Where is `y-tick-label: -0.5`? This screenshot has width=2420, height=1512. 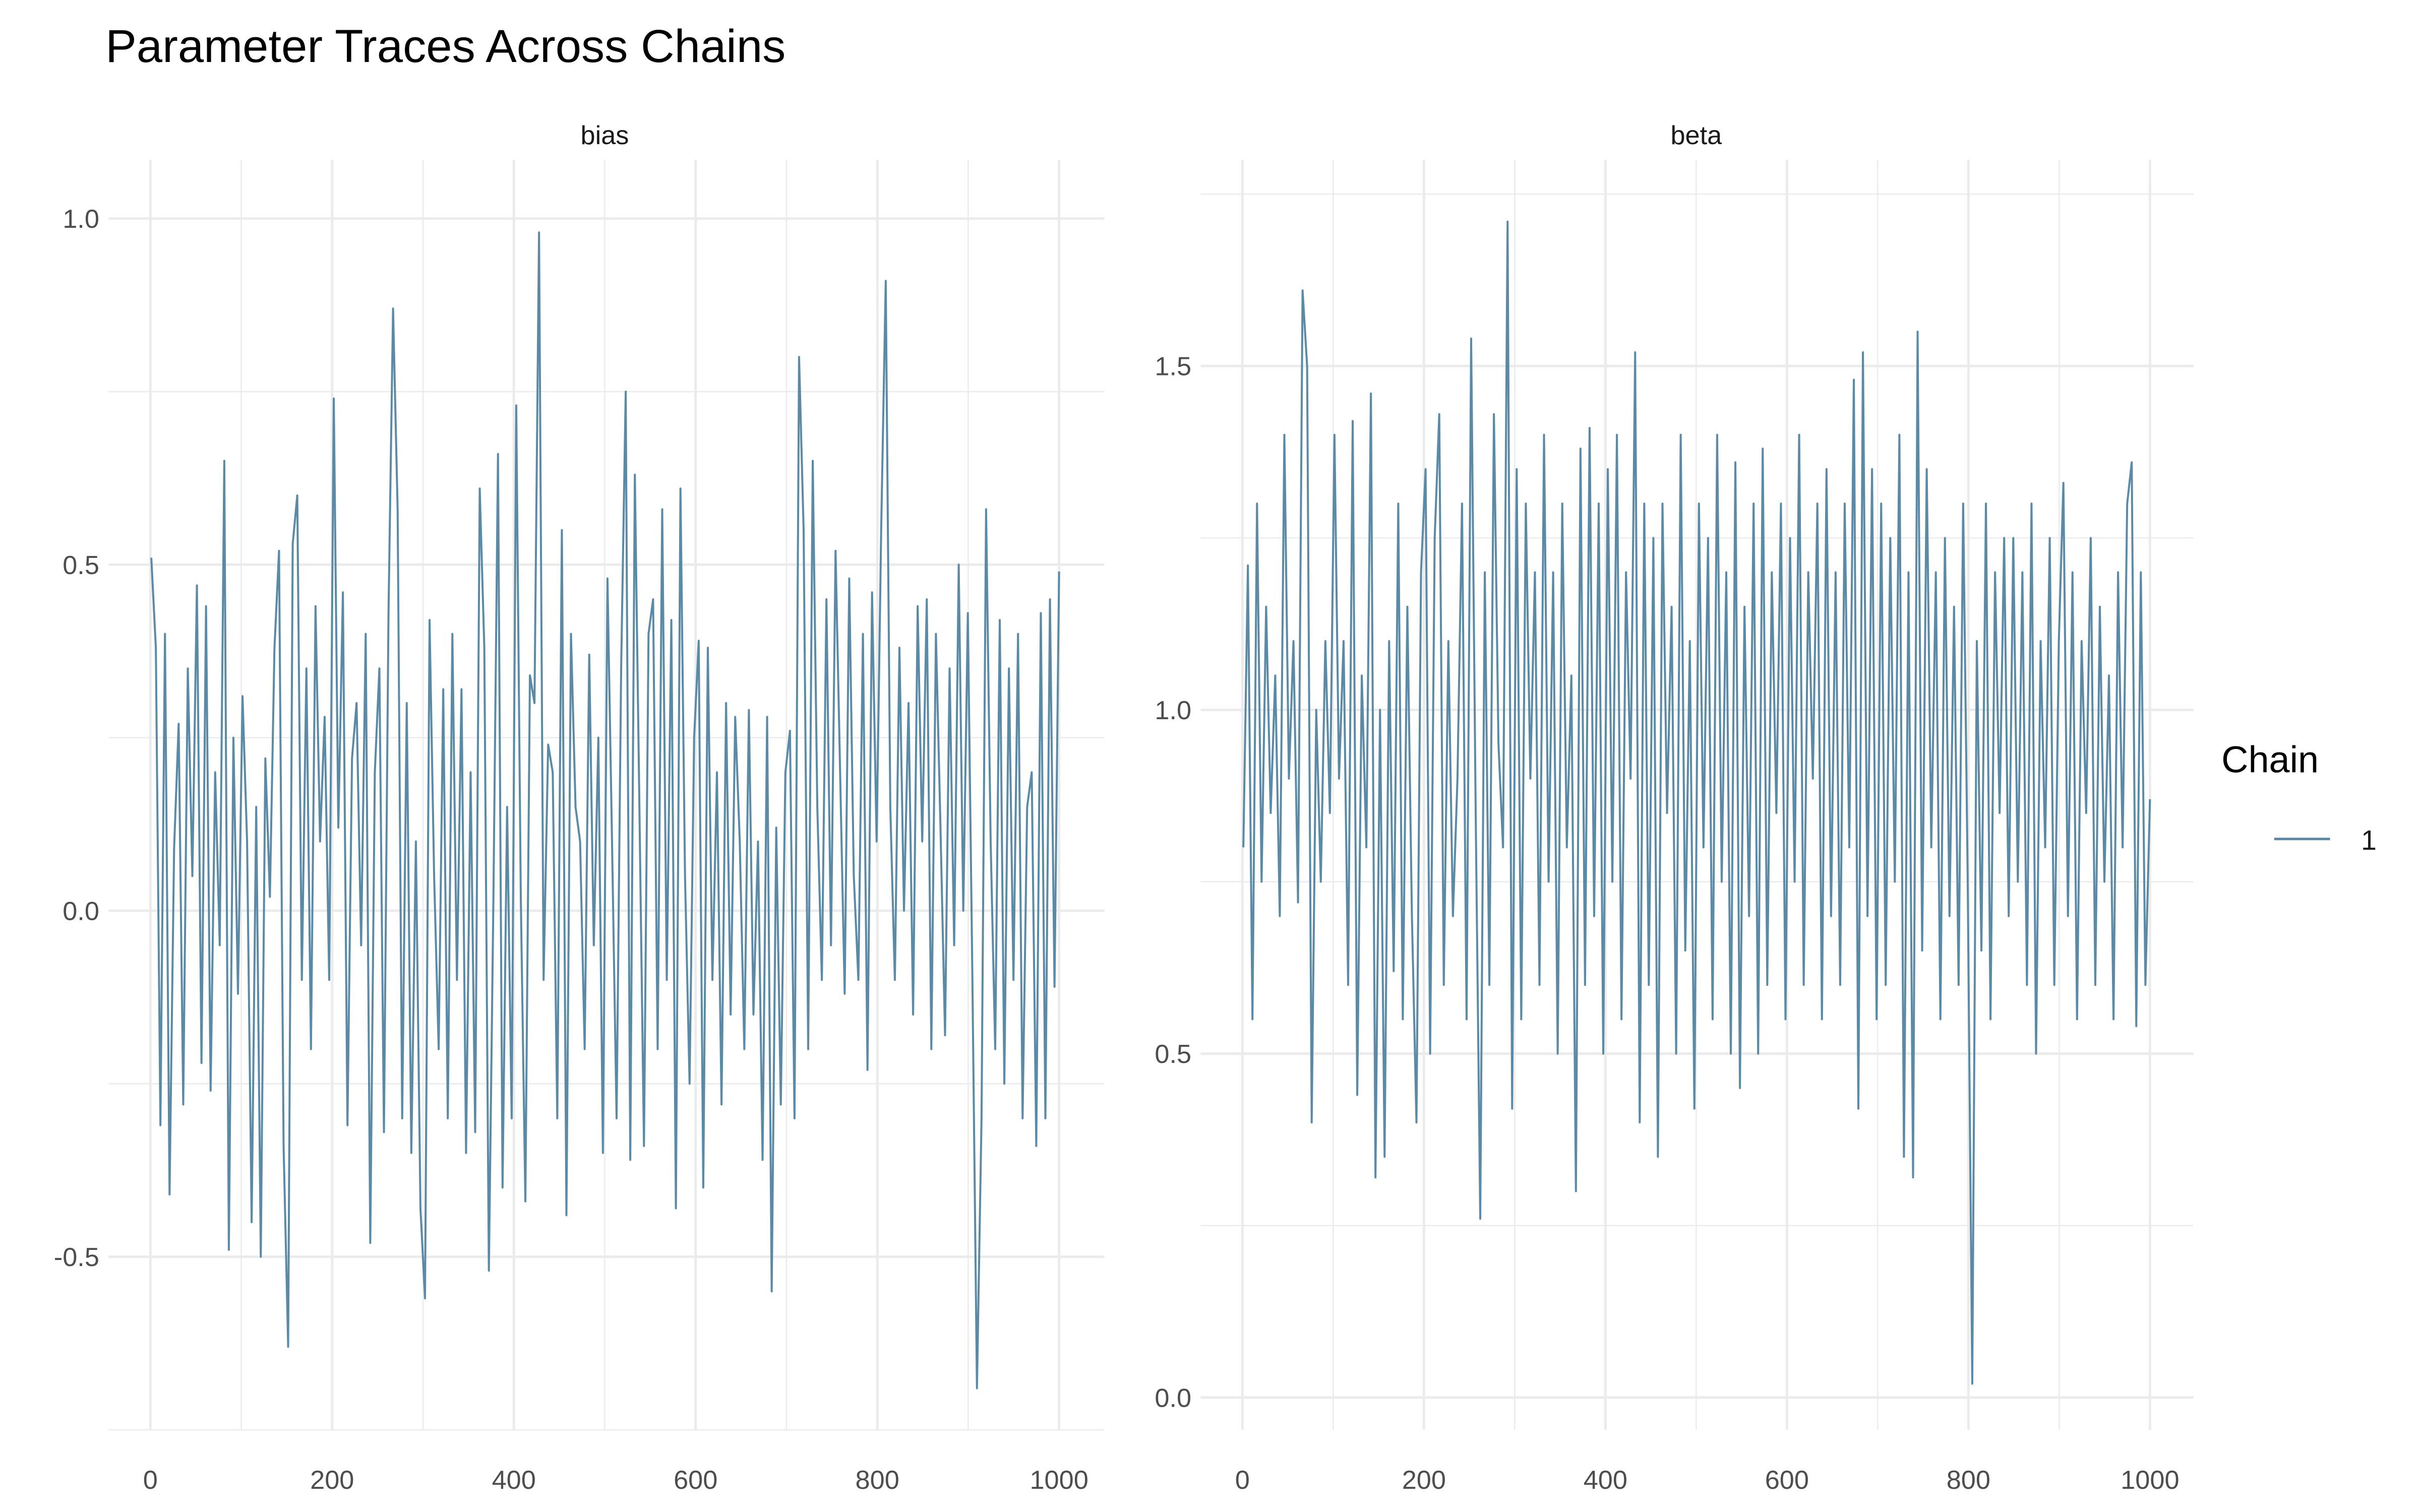
y-tick-label: -0.5 is located at coordinates (76, 1257).